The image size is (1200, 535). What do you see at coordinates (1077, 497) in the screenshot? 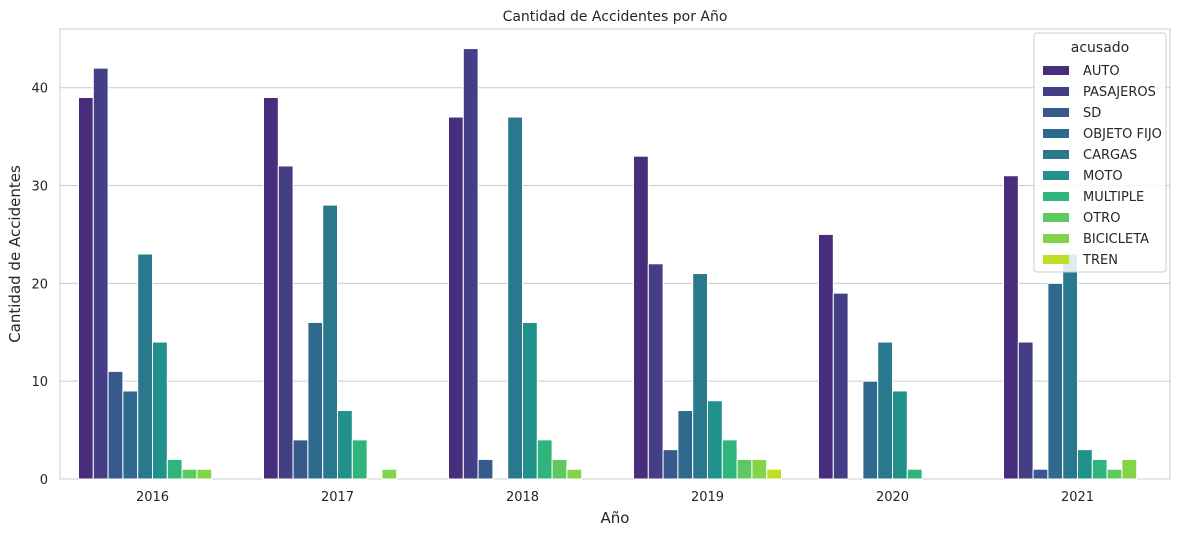
I see `x-tick-label: 2021` at bounding box center [1077, 497].